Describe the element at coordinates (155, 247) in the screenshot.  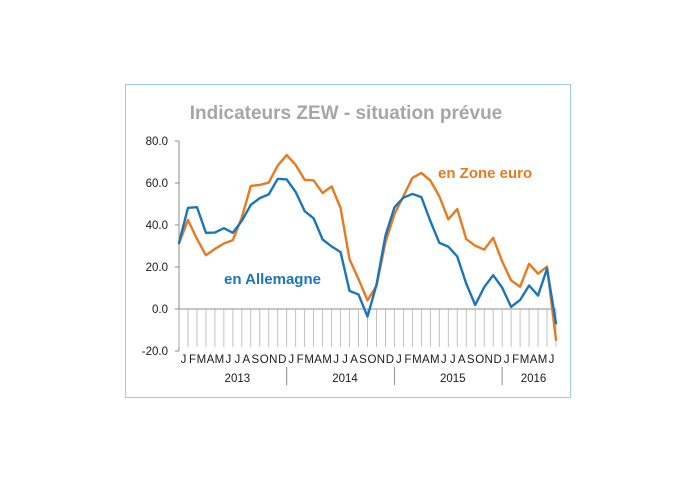
I see `y-axis-ticks: 80.0 60.0 40.0 20.0 0.0 -20.0` at that location.